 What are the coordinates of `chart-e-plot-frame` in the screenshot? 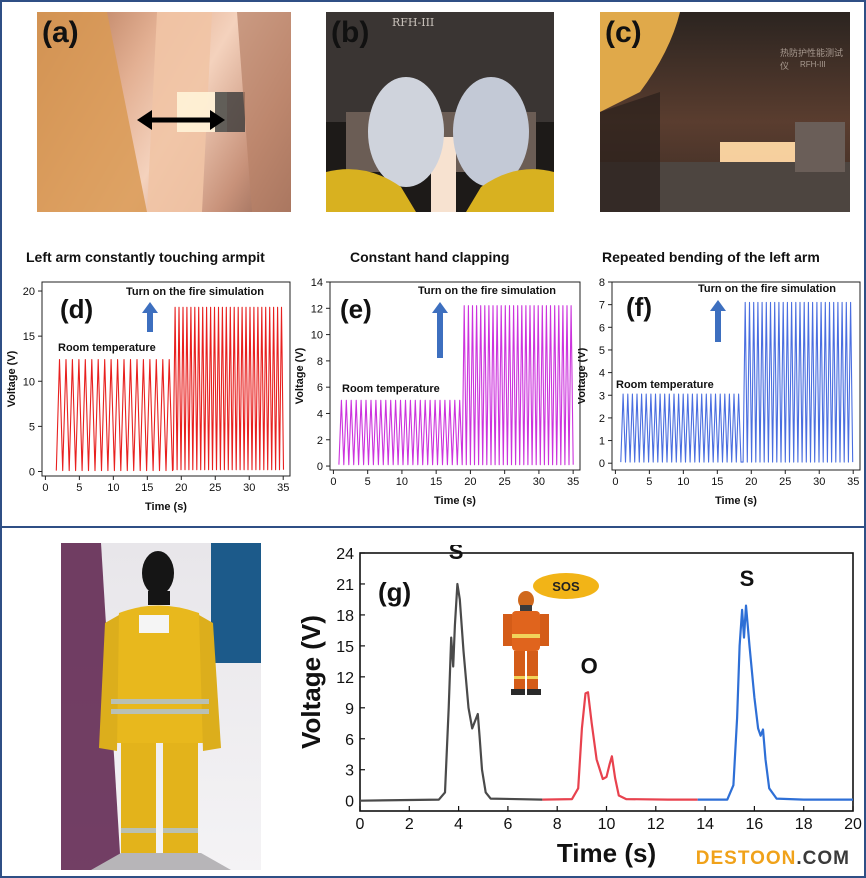 It's located at (455, 376).